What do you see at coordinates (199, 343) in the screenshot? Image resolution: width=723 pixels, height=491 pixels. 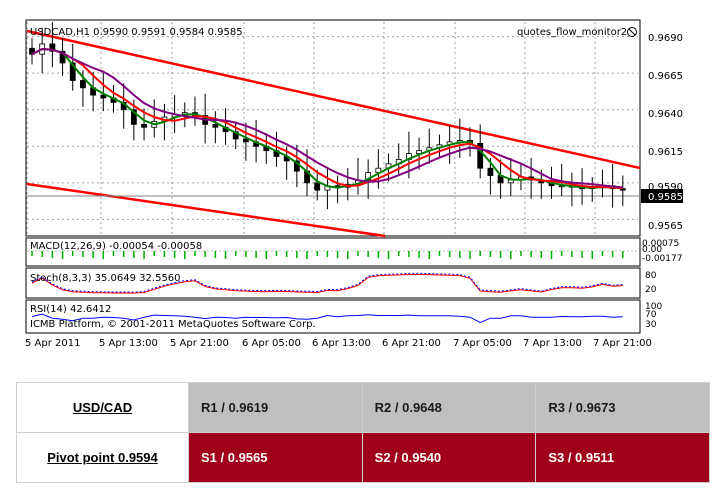 I see `time-label: 5 Apr 21:00` at bounding box center [199, 343].